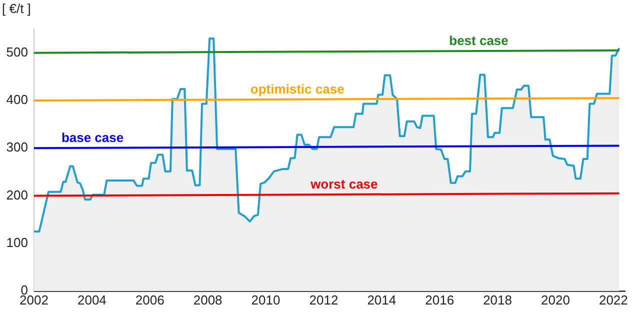 The image size is (637, 313). Describe the element at coordinates (92, 137) in the screenshot. I see `series-label: base case` at that location.